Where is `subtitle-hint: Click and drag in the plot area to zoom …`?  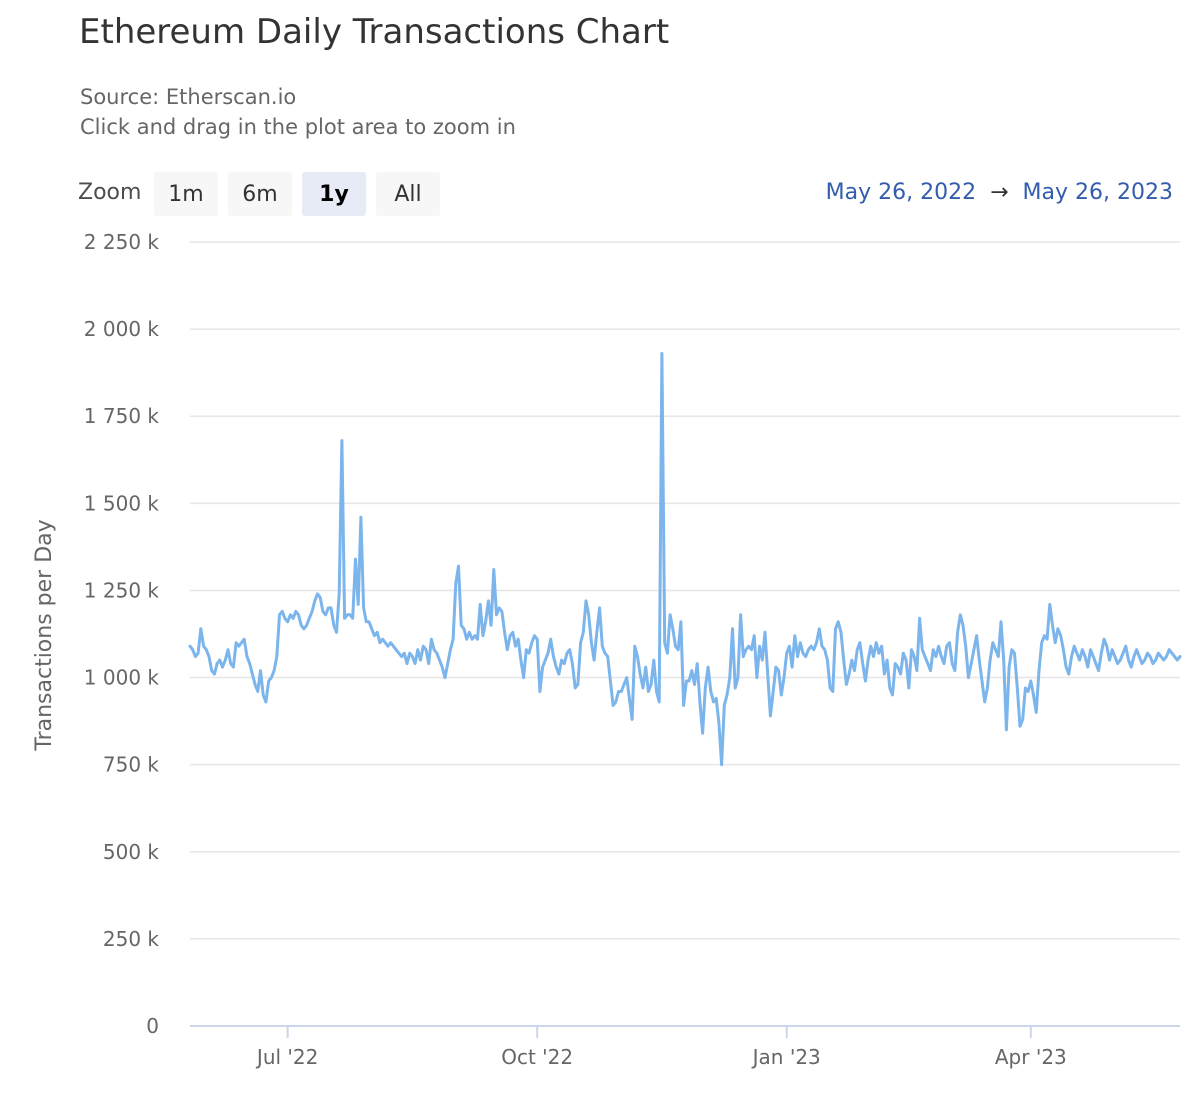
subtitle-hint: Click and drag in the plot area to zoom … is located at coordinates (298, 127).